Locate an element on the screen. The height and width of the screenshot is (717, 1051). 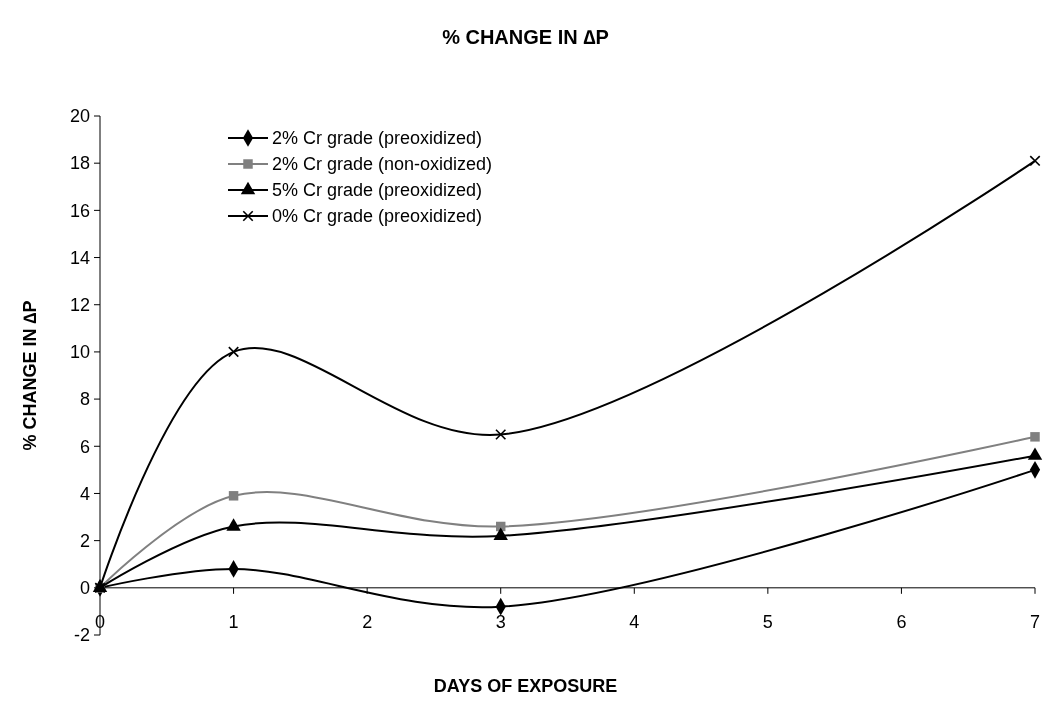
x-tick-label: 0 is located at coordinates (100, 621).